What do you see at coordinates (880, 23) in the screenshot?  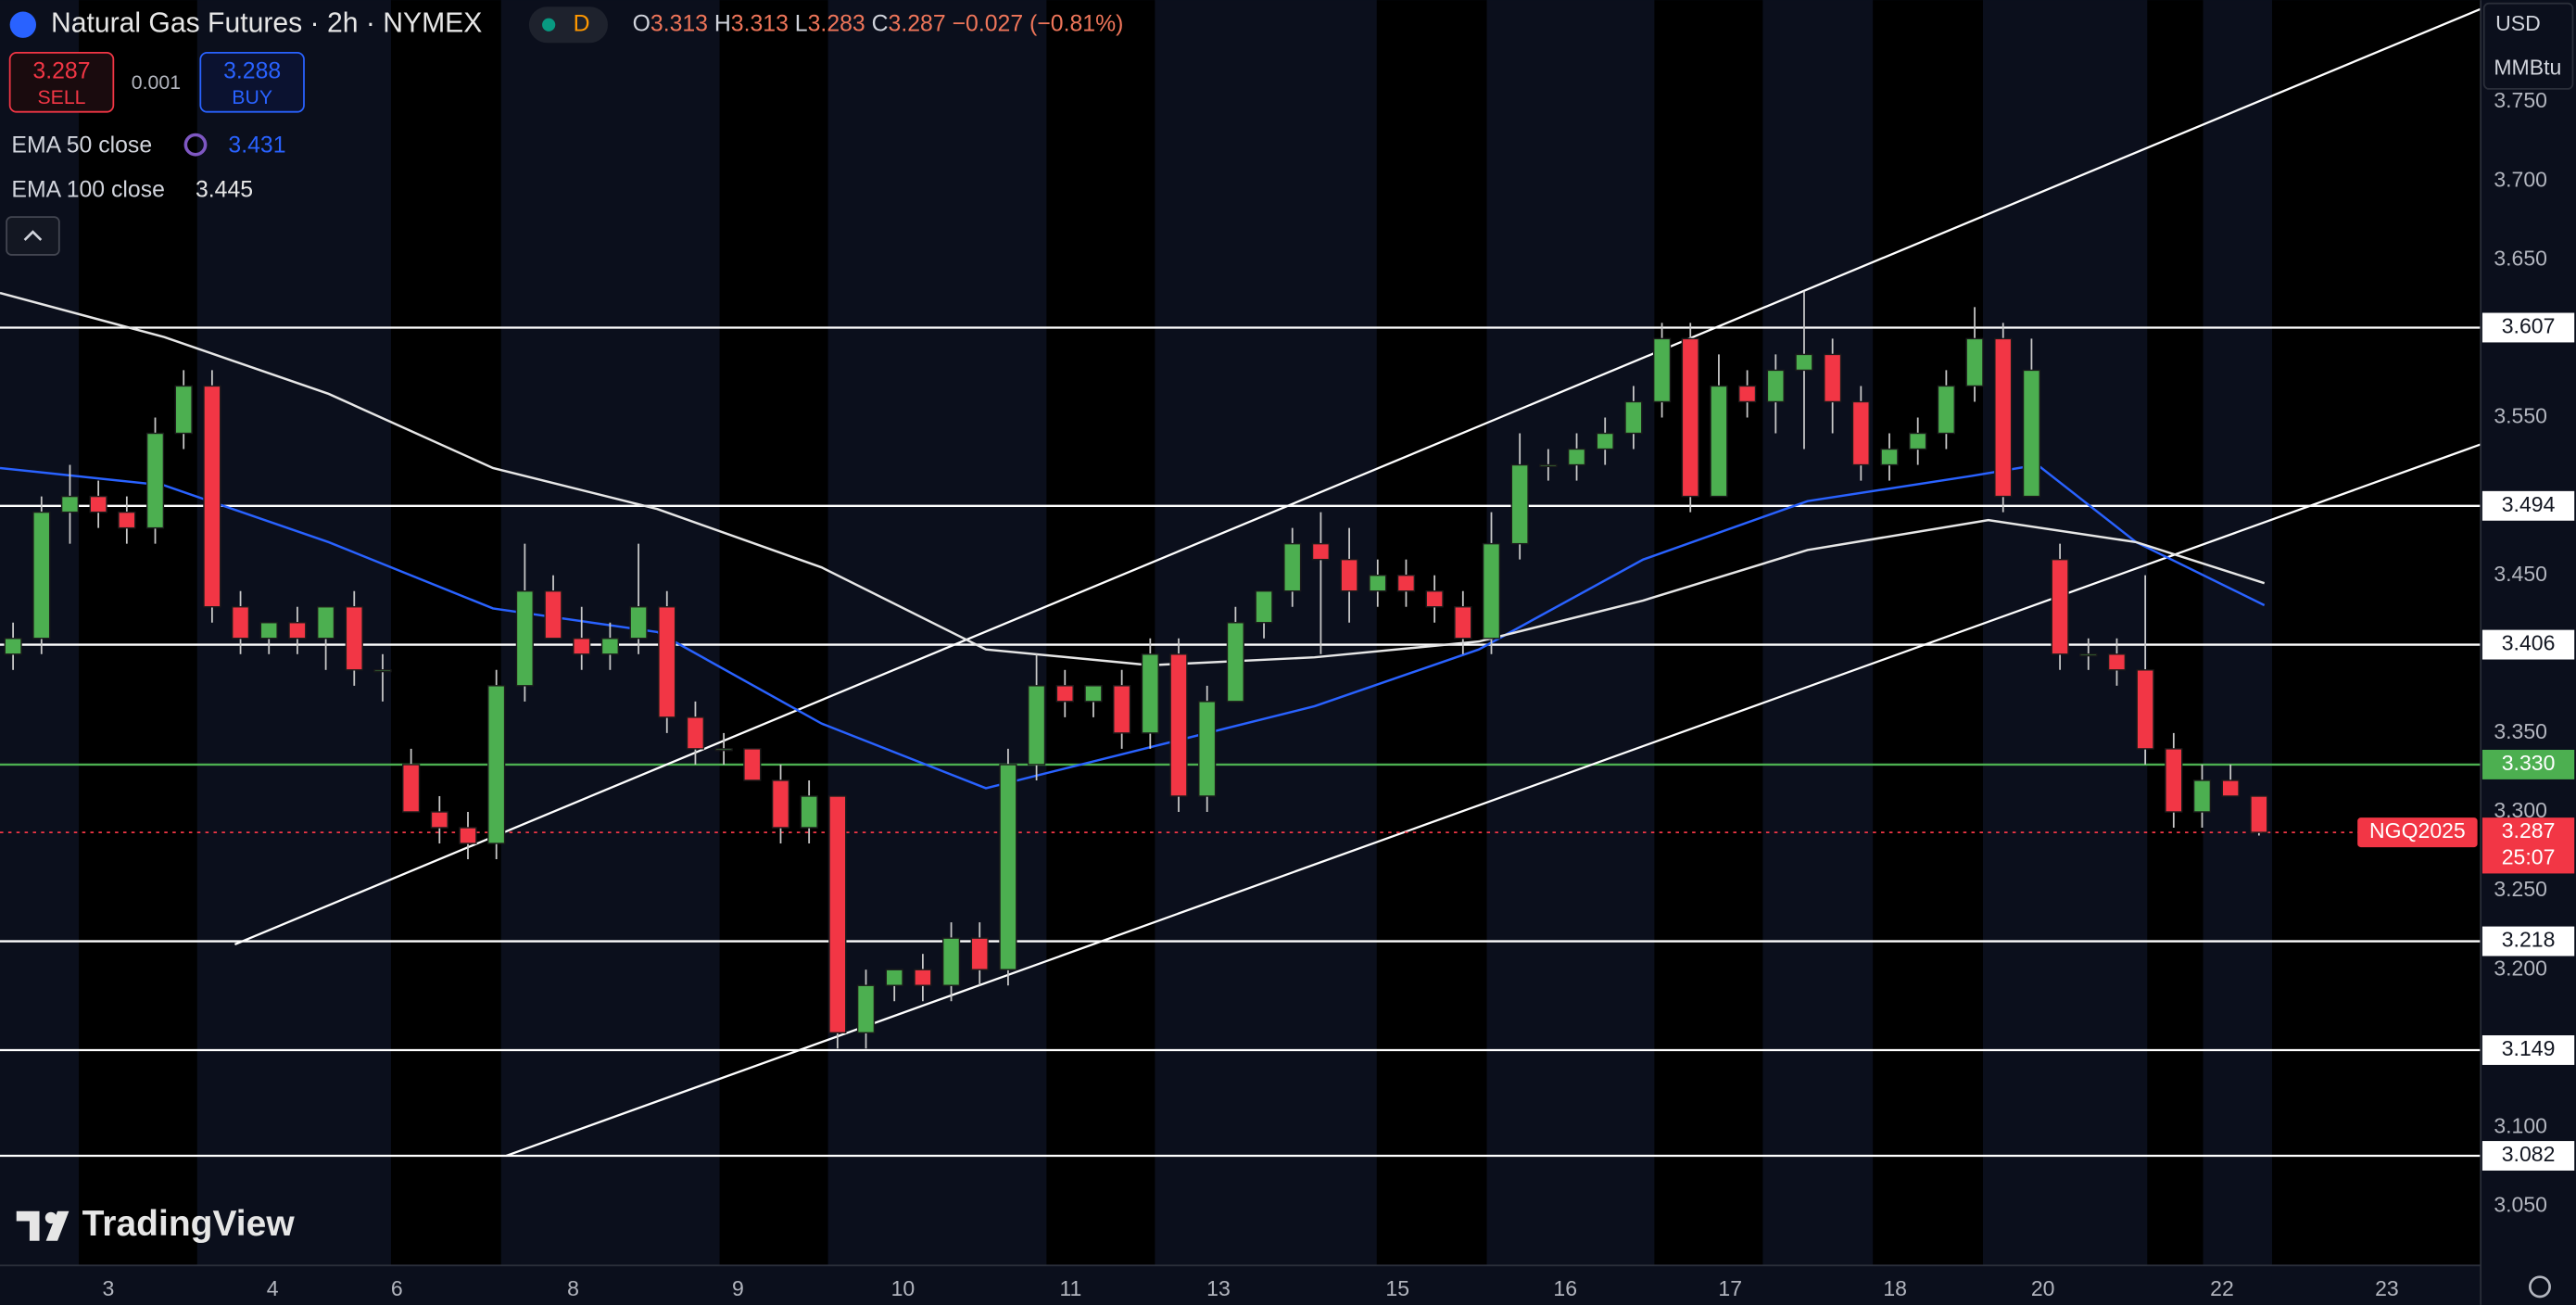 I see `ohlc-label: C` at bounding box center [880, 23].